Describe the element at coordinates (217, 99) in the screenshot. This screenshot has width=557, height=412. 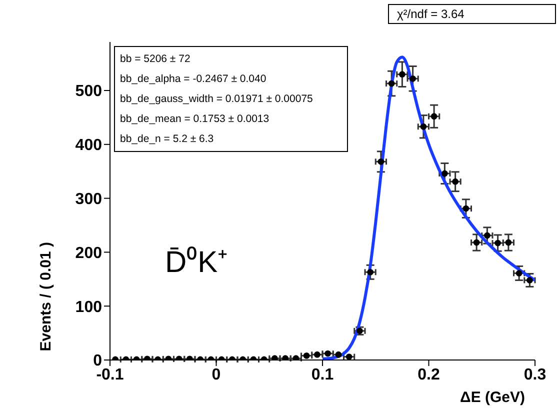
I see `annotation: bb_de_gauss_width = 0.01971 ± 0.00075` at that location.